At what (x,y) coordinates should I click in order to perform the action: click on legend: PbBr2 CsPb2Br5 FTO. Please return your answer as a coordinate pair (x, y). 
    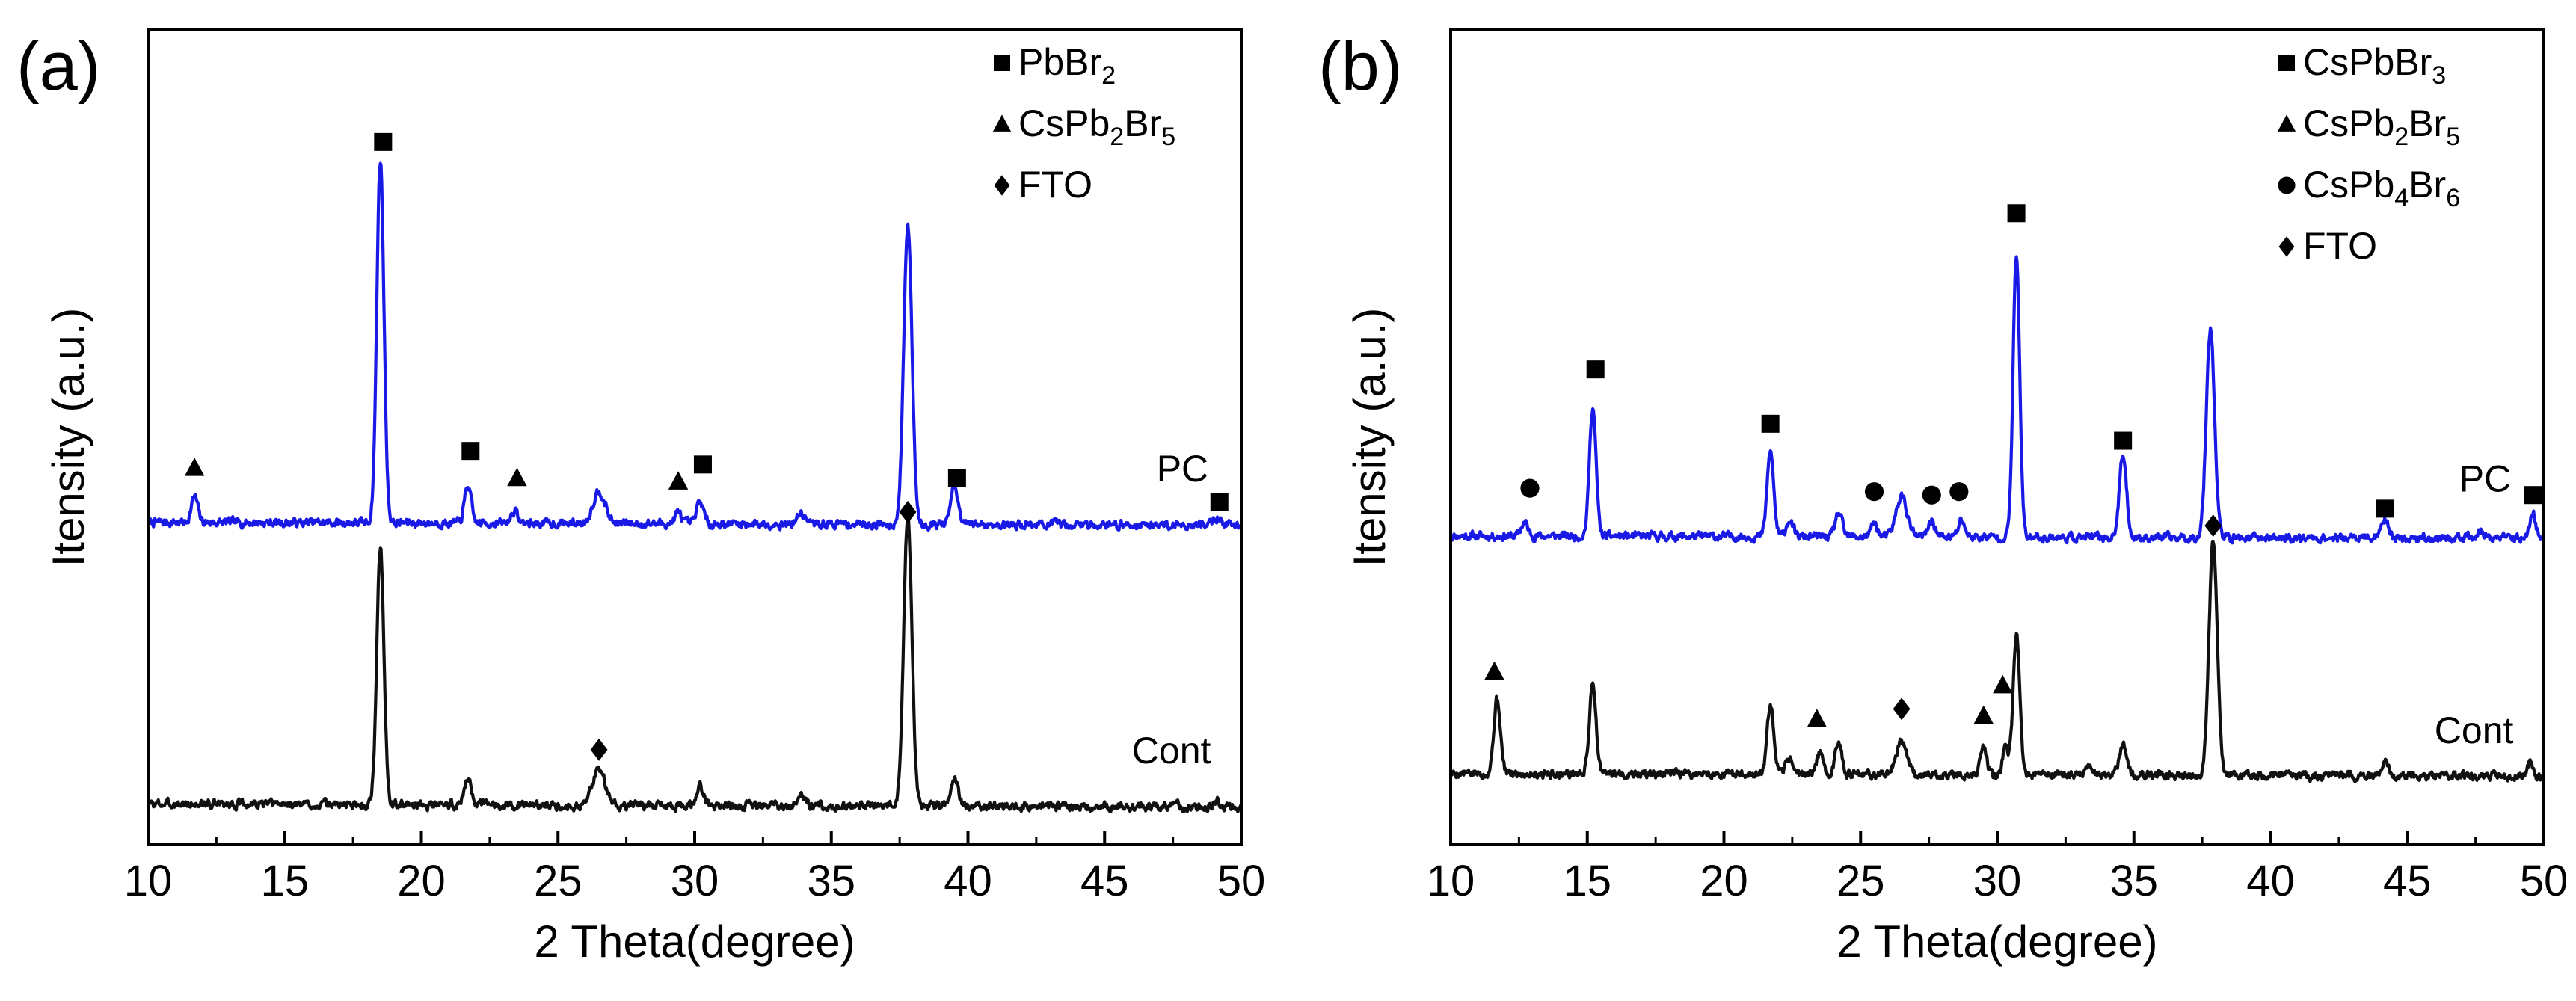
    Looking at the image, I should click on (1083, 123).